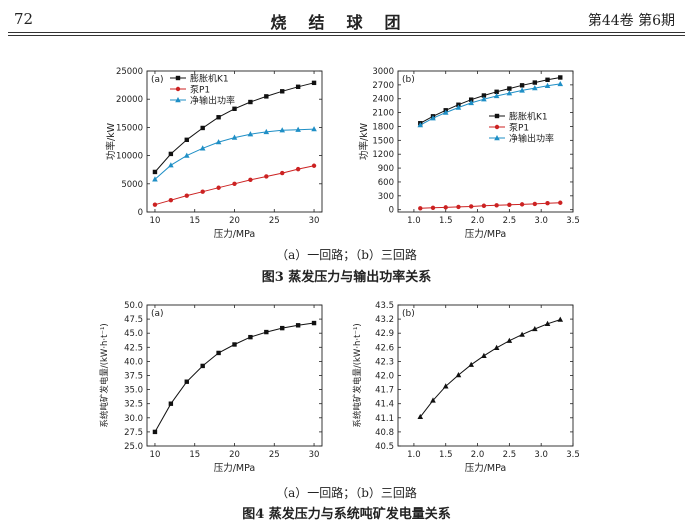  Describe the element at coordinates (384, 433) in the screenshot. I see `fig4b-ytick-label: 40.8` at that location.